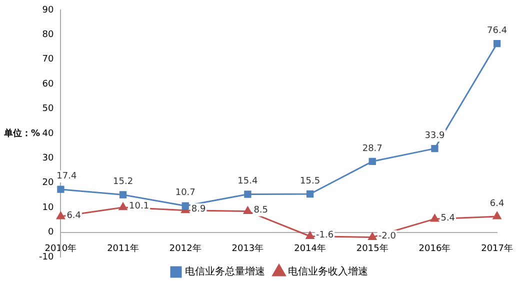  Describe the element at coordinates (51, 233) in the screenshot. I see `y-tick-label: 0` at that location.